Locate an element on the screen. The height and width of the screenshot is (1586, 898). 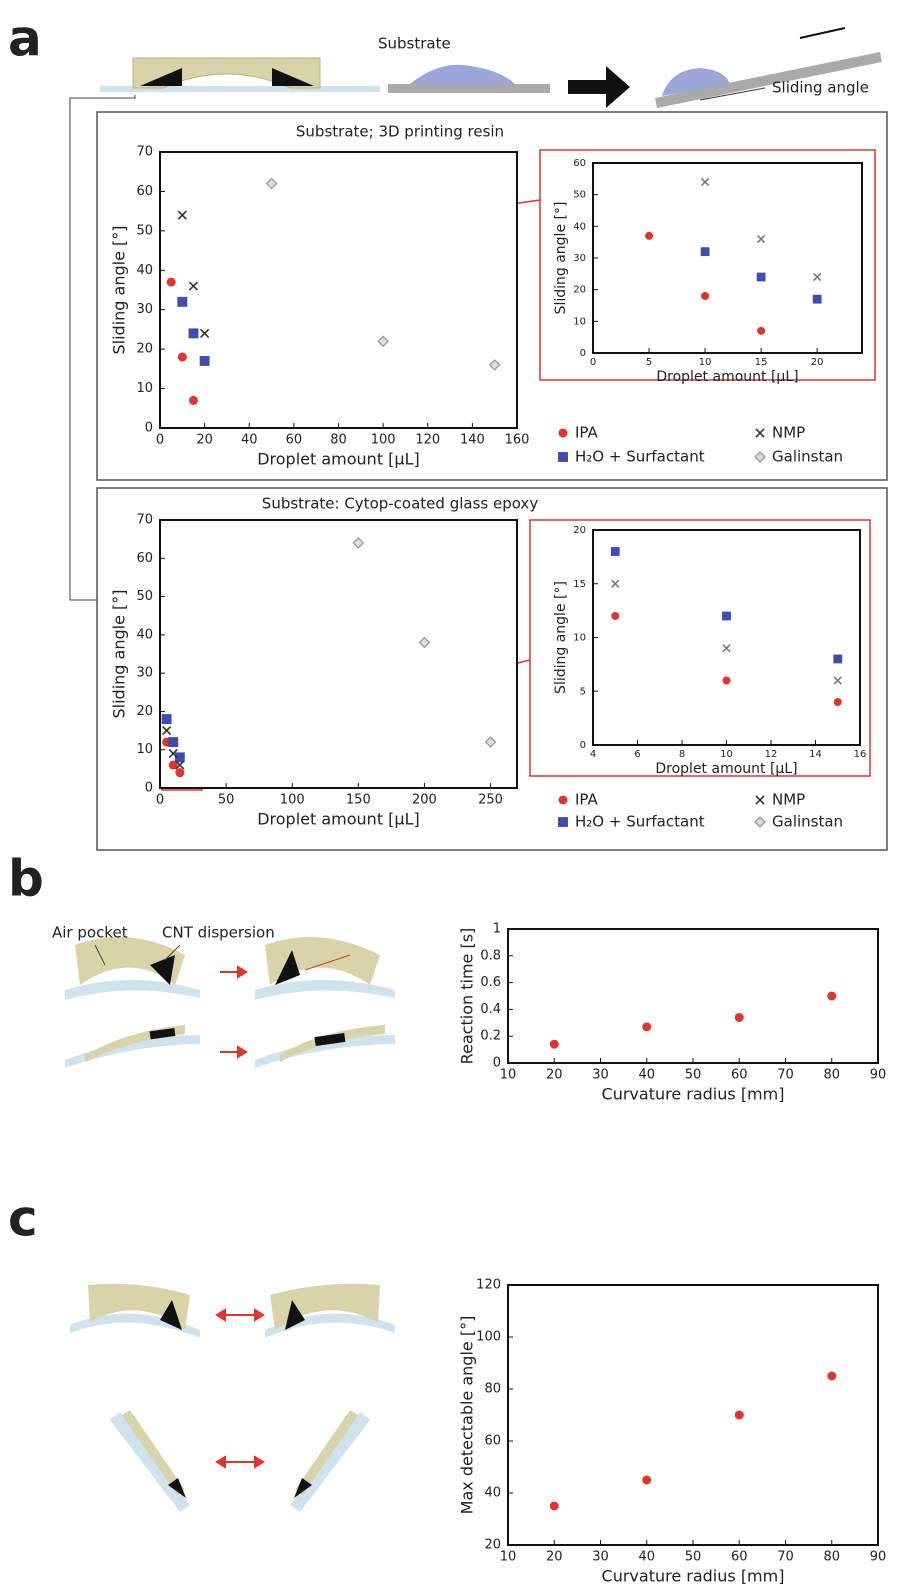
panel-label: c is located at coordinates (23, 1219).